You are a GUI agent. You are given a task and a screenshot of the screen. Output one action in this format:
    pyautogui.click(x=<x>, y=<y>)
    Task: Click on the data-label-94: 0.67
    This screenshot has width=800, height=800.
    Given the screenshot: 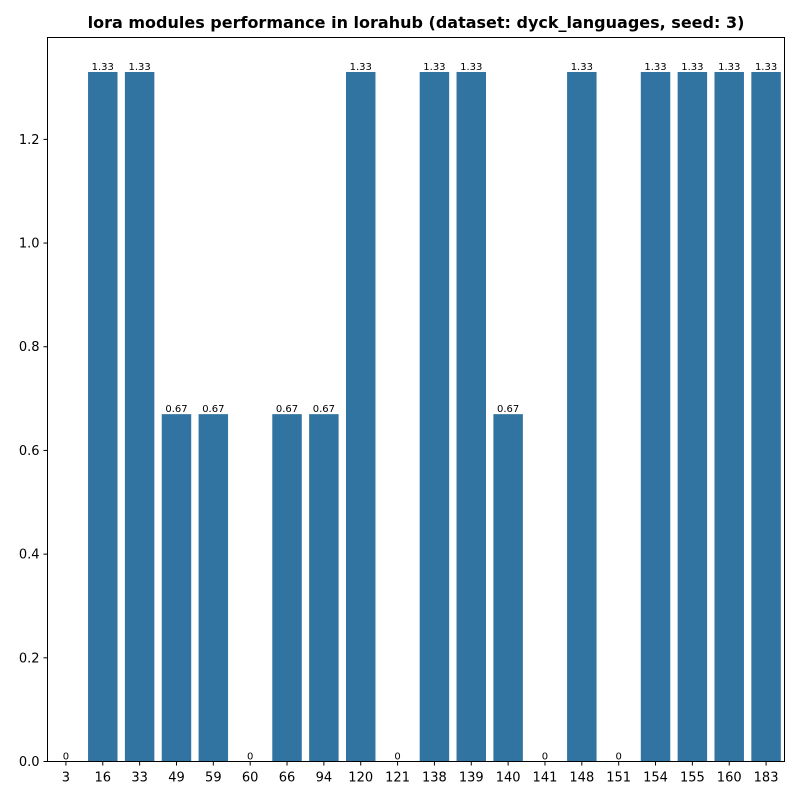 What is the action you would take?
    pyautogui.click(x=324, y=409)
    